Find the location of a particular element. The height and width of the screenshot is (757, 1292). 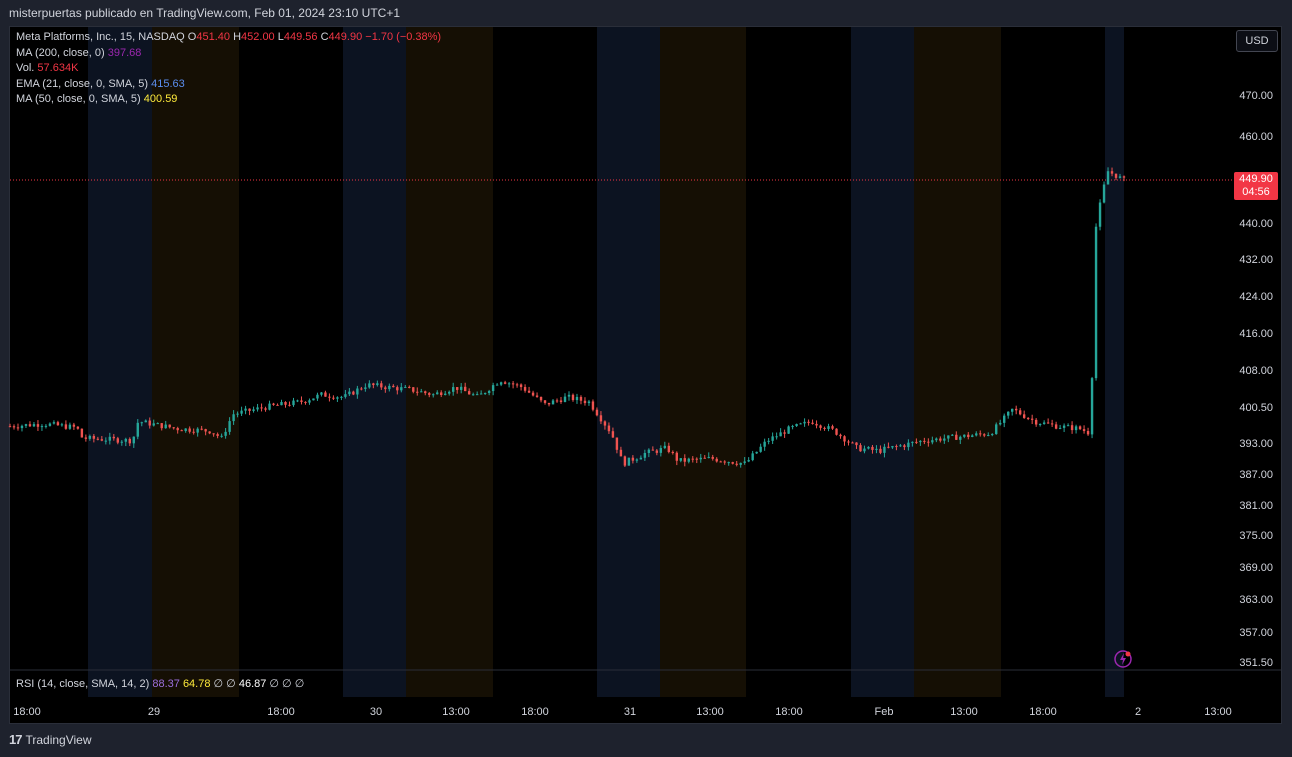

price-tick-label: 408.00 is located at coordinates (1256, 371).